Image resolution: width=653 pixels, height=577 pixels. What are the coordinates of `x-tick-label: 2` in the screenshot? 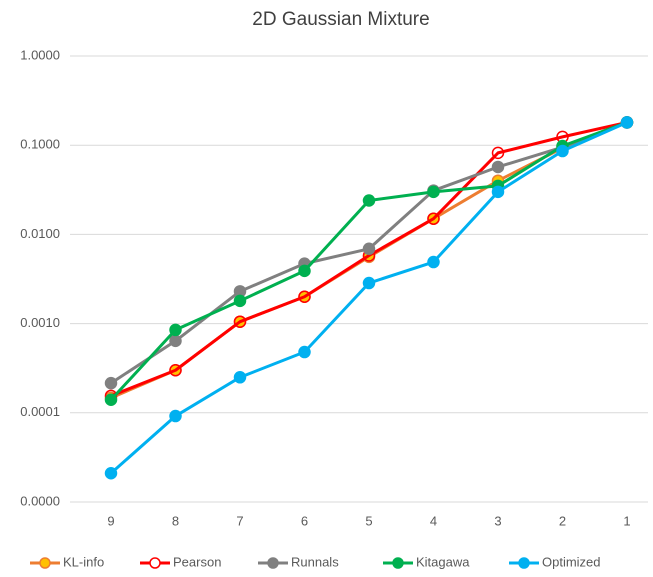 It's located at (562, 520).